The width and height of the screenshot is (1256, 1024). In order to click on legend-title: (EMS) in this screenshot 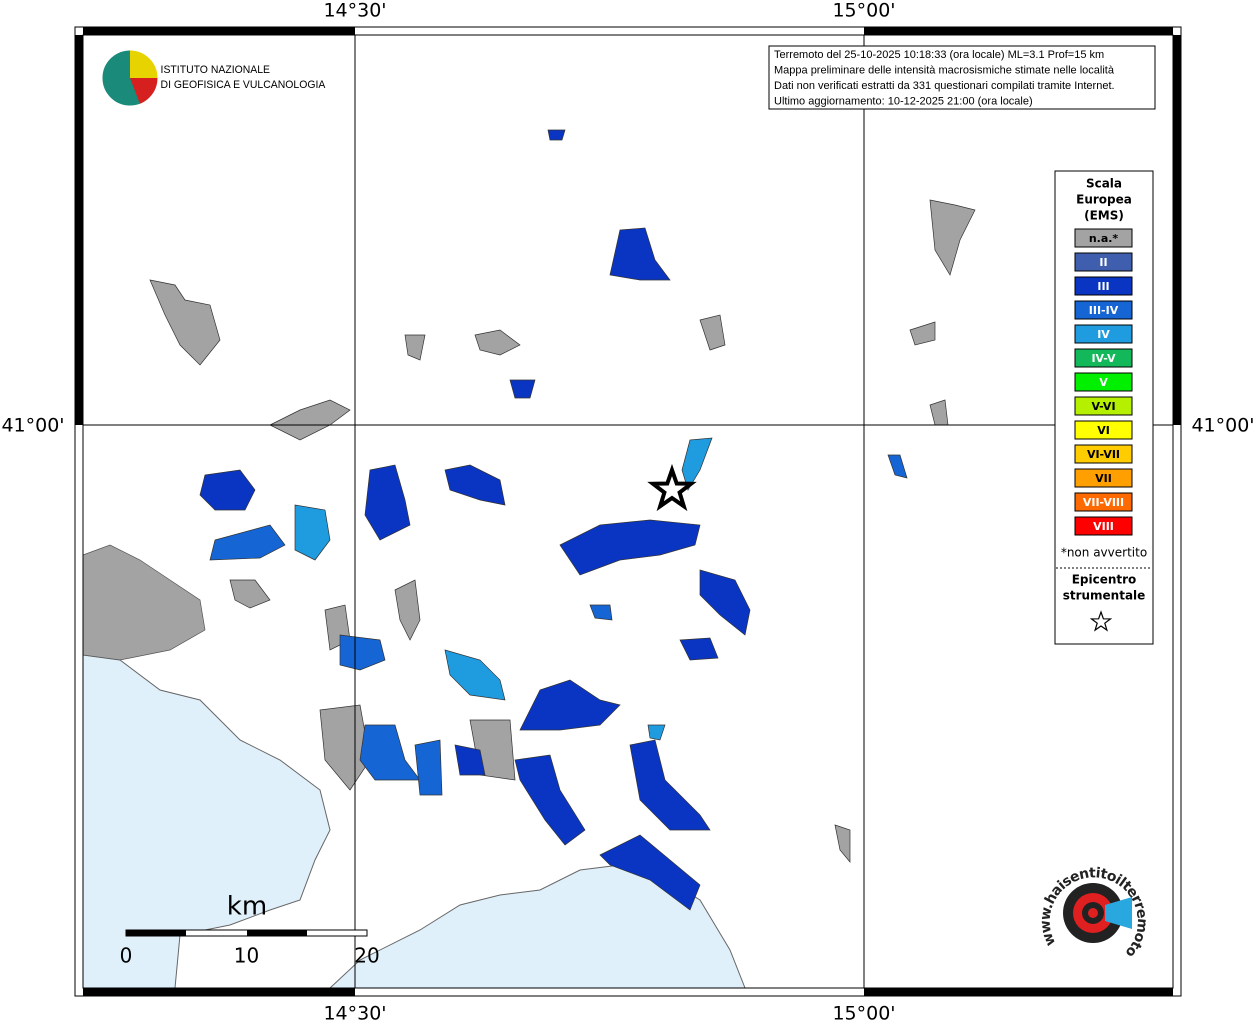, I will do `click(1104, 216)`.